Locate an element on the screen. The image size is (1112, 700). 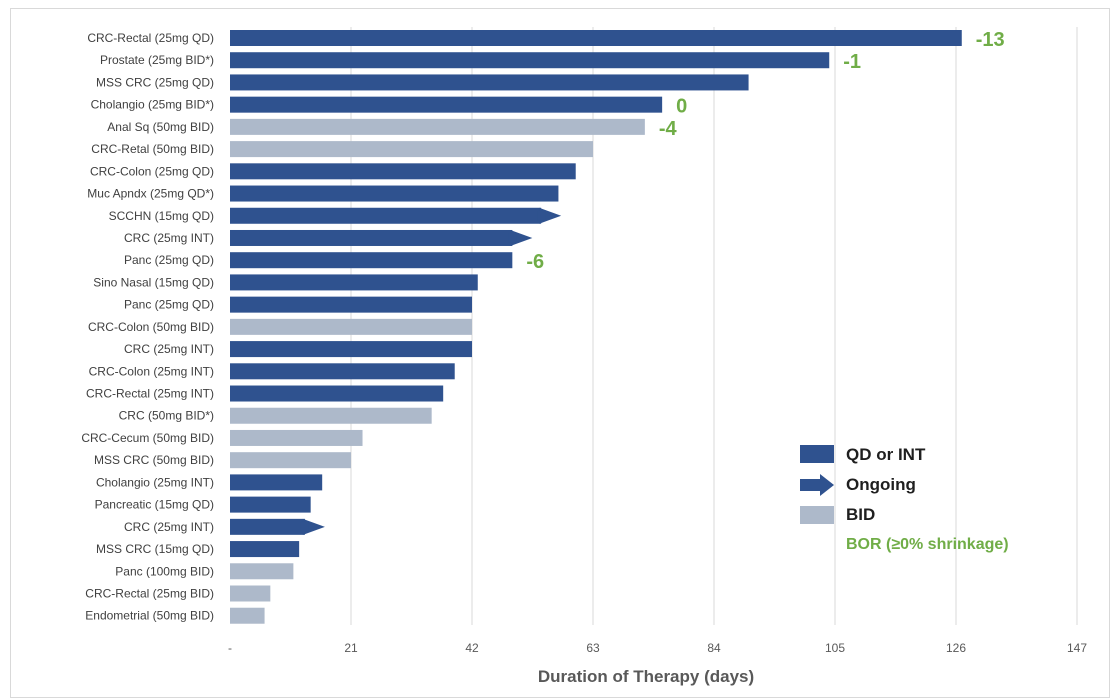
legend-label-bor: BOR (≥0% shrinkage) is located at coordinates (927, 544).